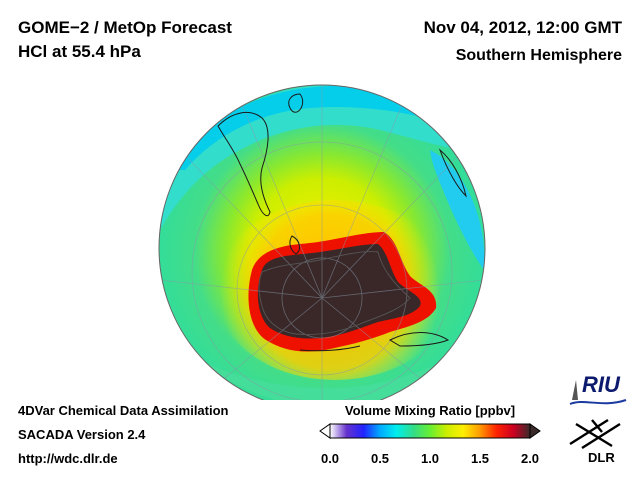 Image resolution: width=640 pixels, height=480 pixels. I want to click on colorbar-tick-label: 0.5, so click(380, 458).